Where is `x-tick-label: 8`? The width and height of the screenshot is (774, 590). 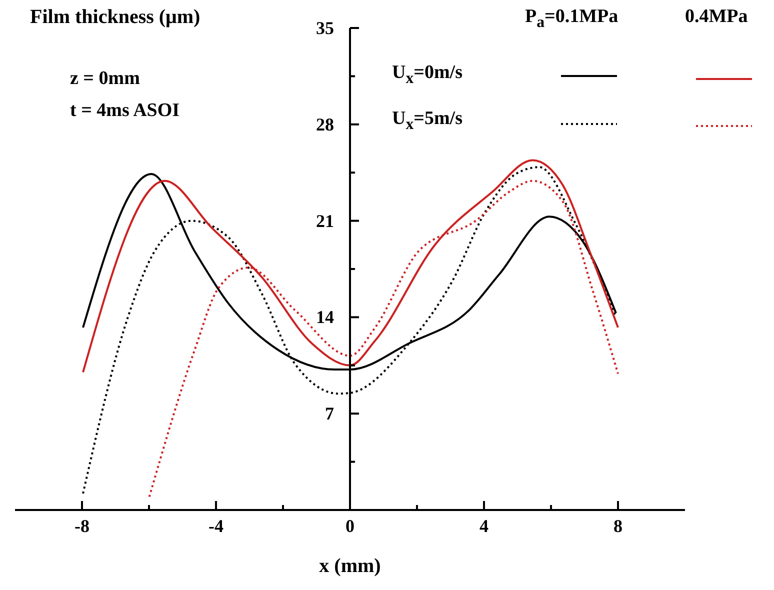 x-tick-label: 8 is located at coordinates (618, 526).